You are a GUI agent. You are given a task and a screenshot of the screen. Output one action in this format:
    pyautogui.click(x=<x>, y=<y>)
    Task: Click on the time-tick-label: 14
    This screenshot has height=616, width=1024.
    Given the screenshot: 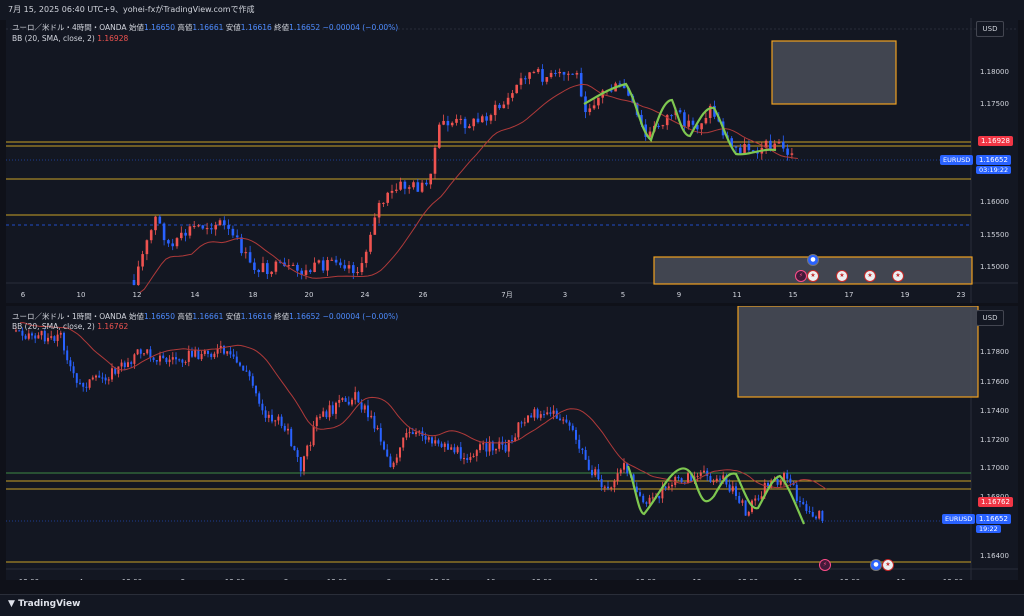 What is the action you would take?
    pyautogui.click(x=195, y=295)
    